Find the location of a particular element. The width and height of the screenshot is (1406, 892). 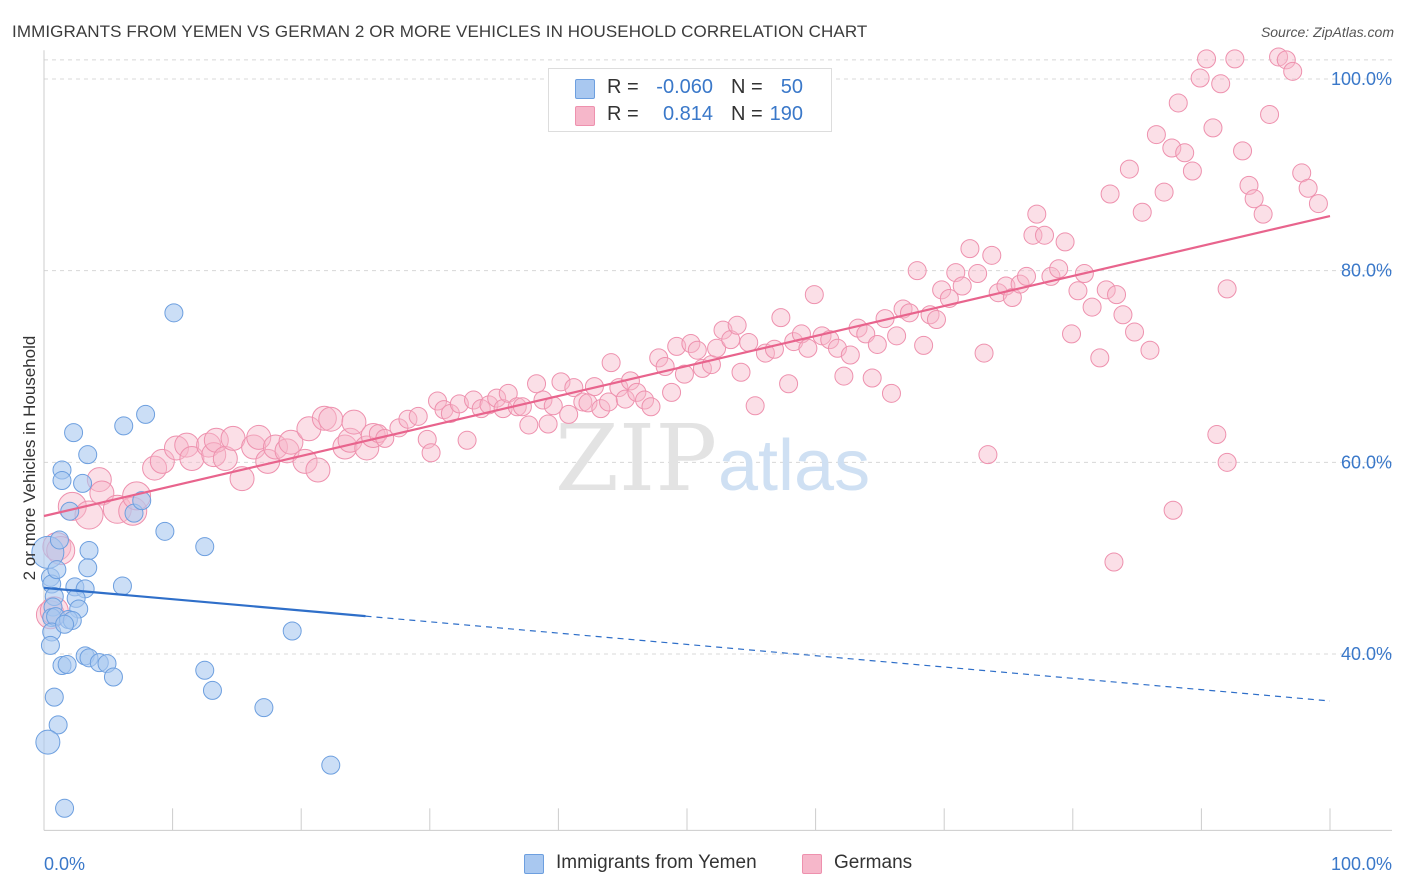

y-tick-label: 100.0% is located at coordinates (1361, 79).